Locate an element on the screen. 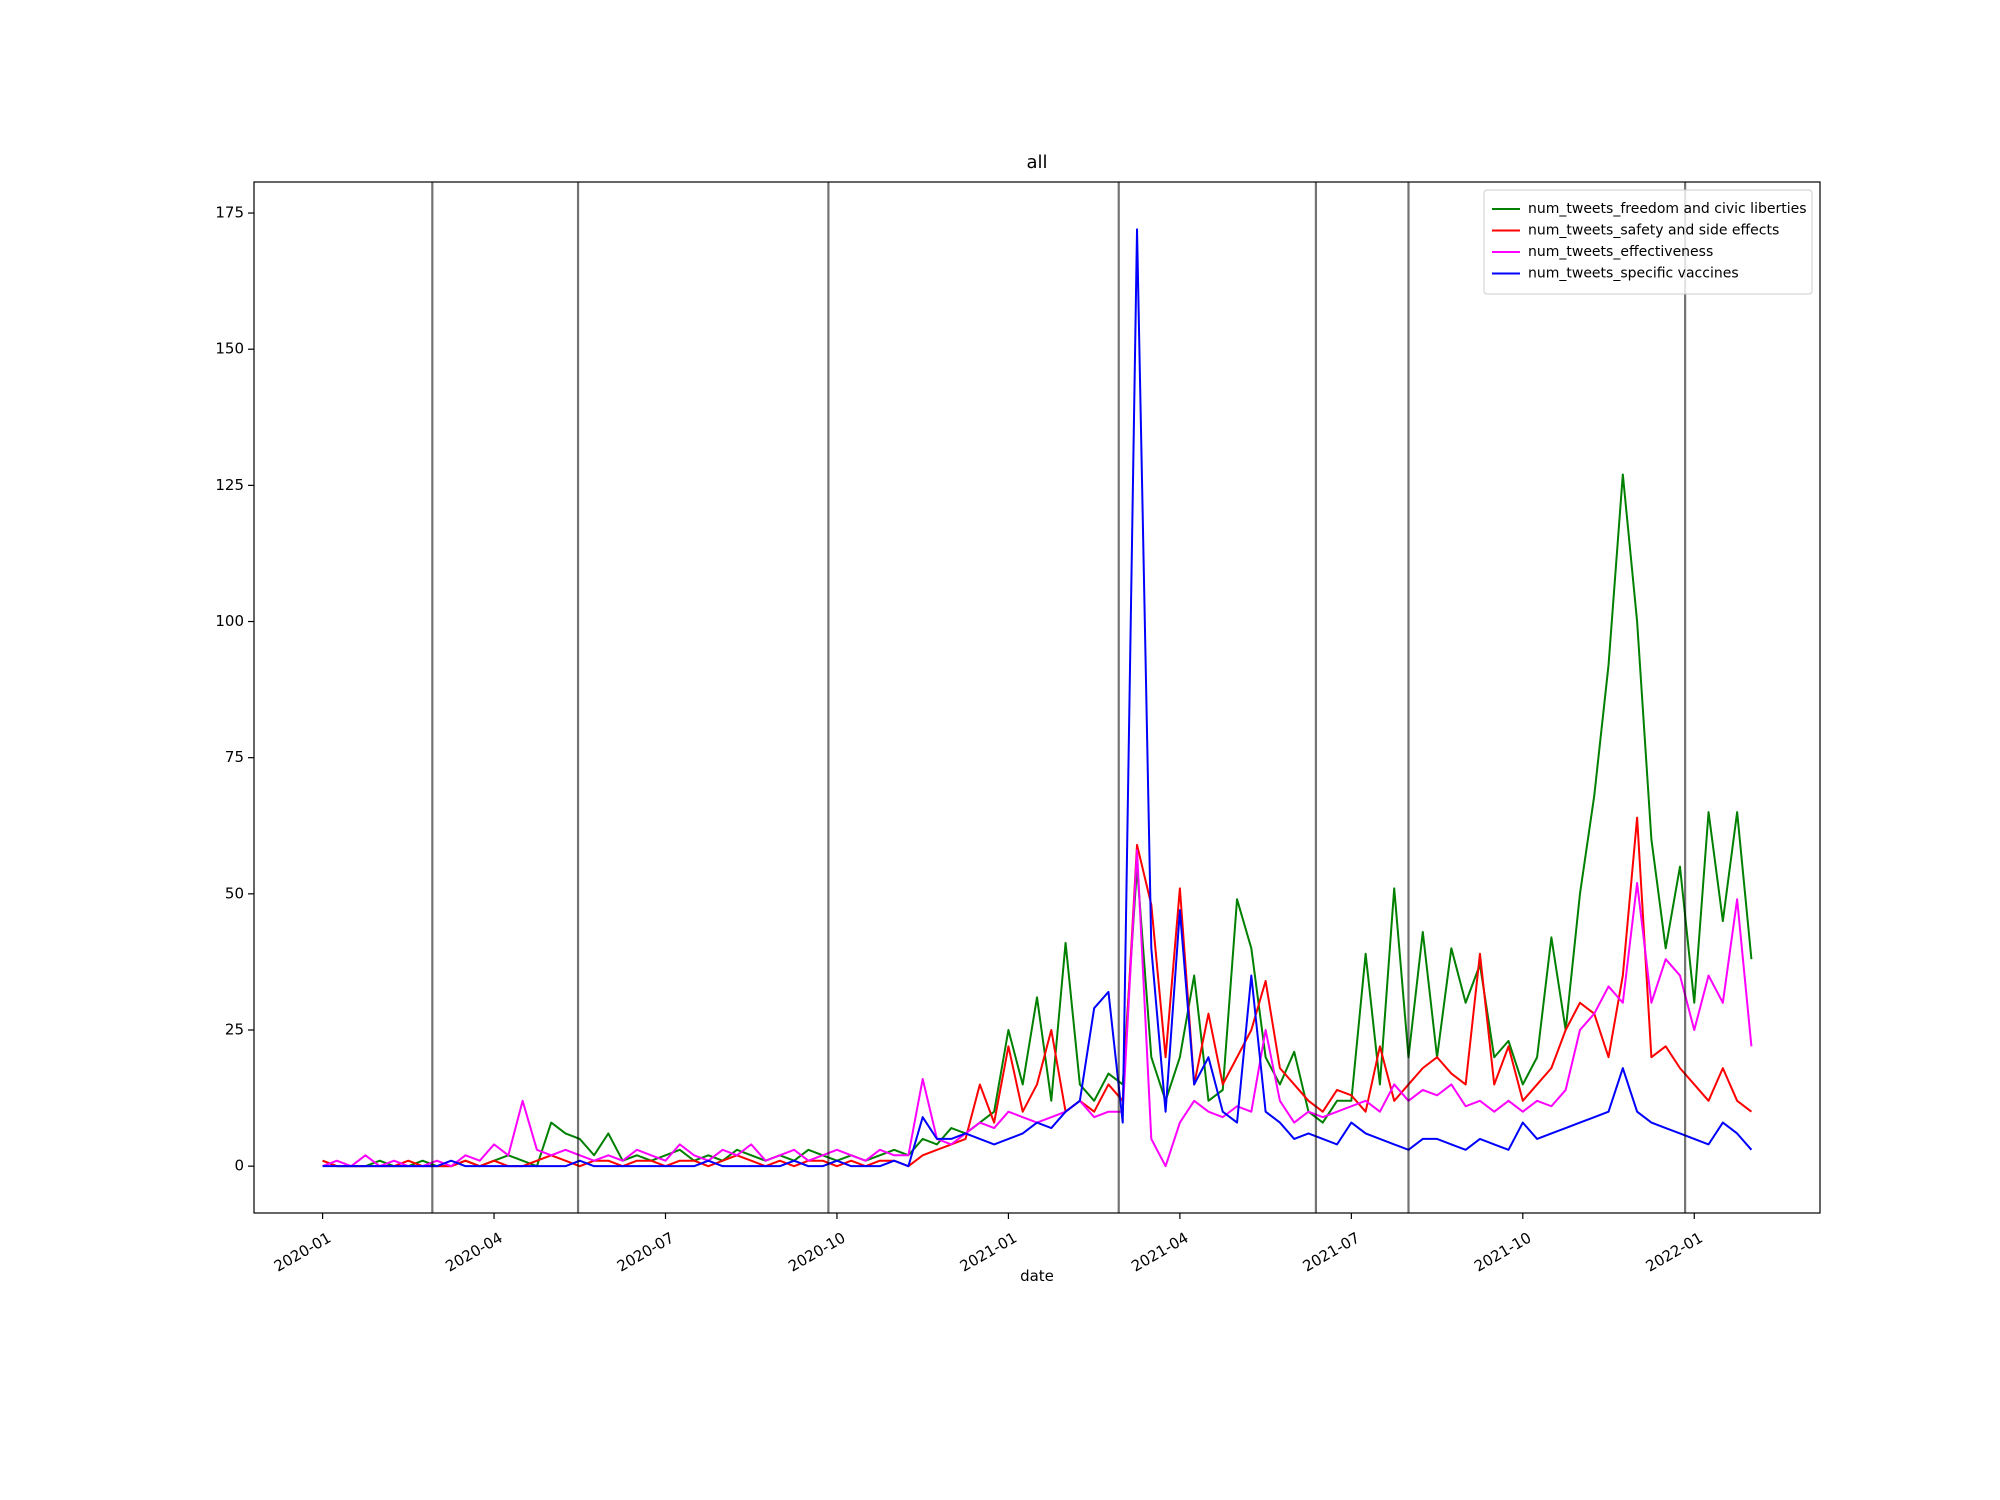 Image resolution: width=2000 pixels, height=1500 pixels. y-tick-label: 75 is located at coordinates (234, 757).